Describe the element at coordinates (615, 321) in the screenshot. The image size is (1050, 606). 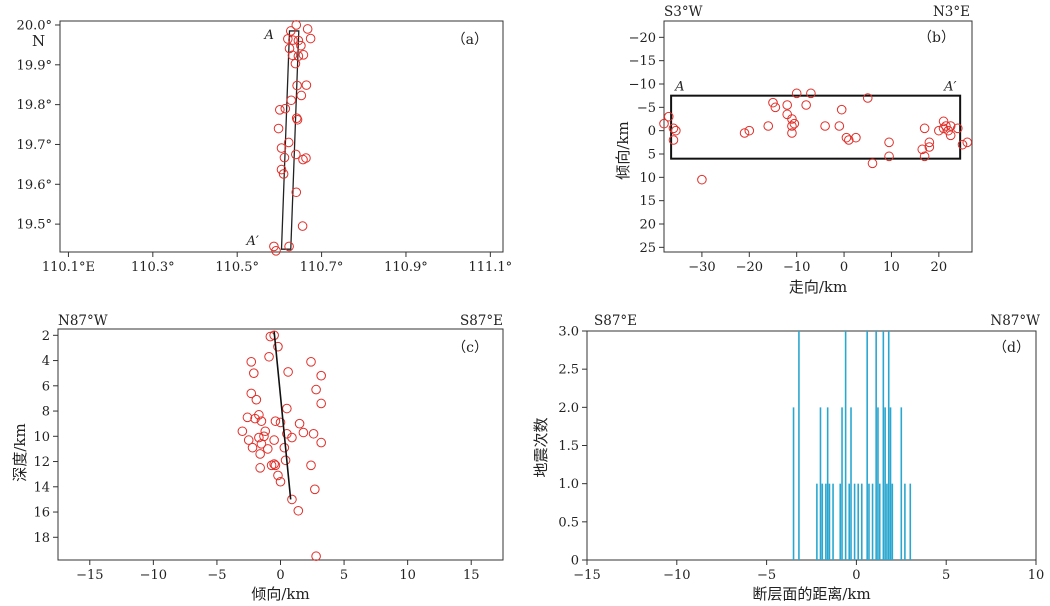
I see `panel-d-corner-left: S87°E` at that location.